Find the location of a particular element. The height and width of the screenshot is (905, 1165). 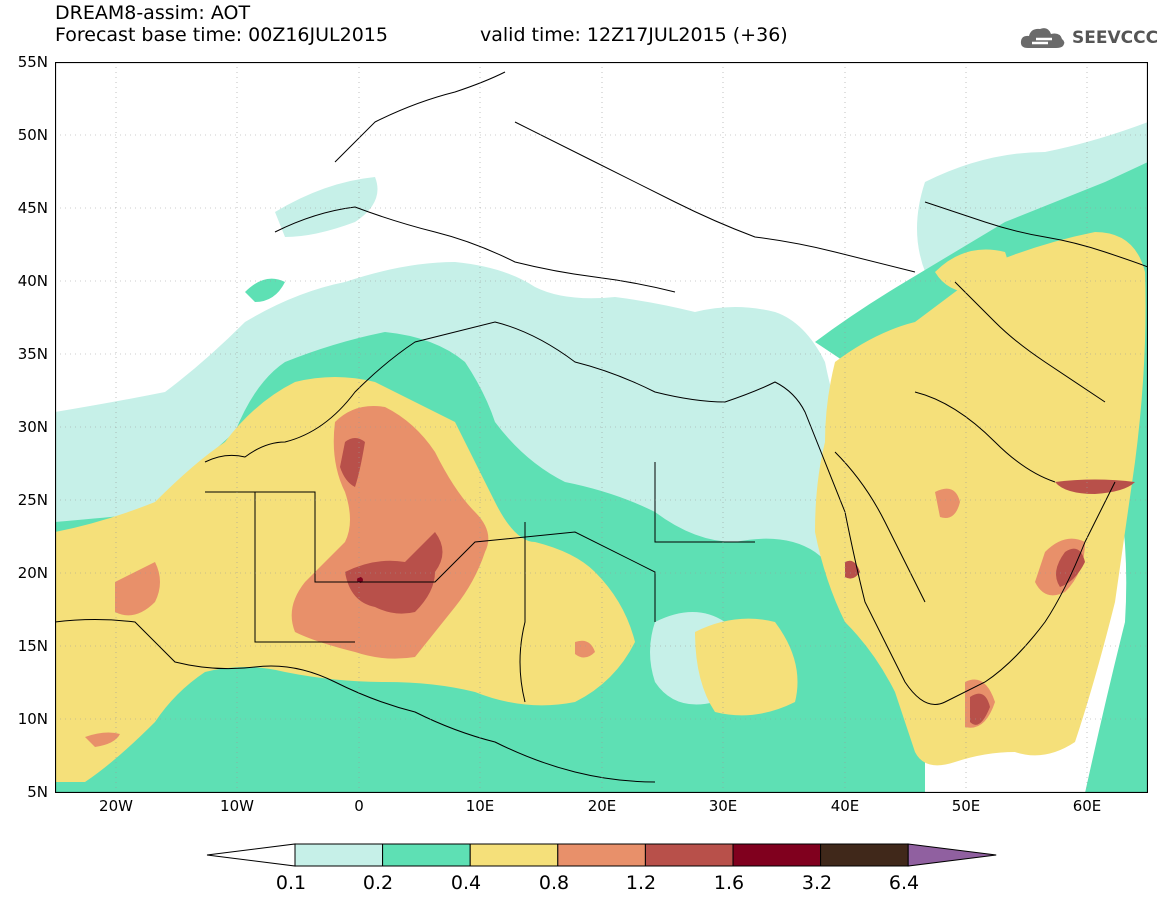

colorbar-label: 1.2 is located at coordinates (641, 883).